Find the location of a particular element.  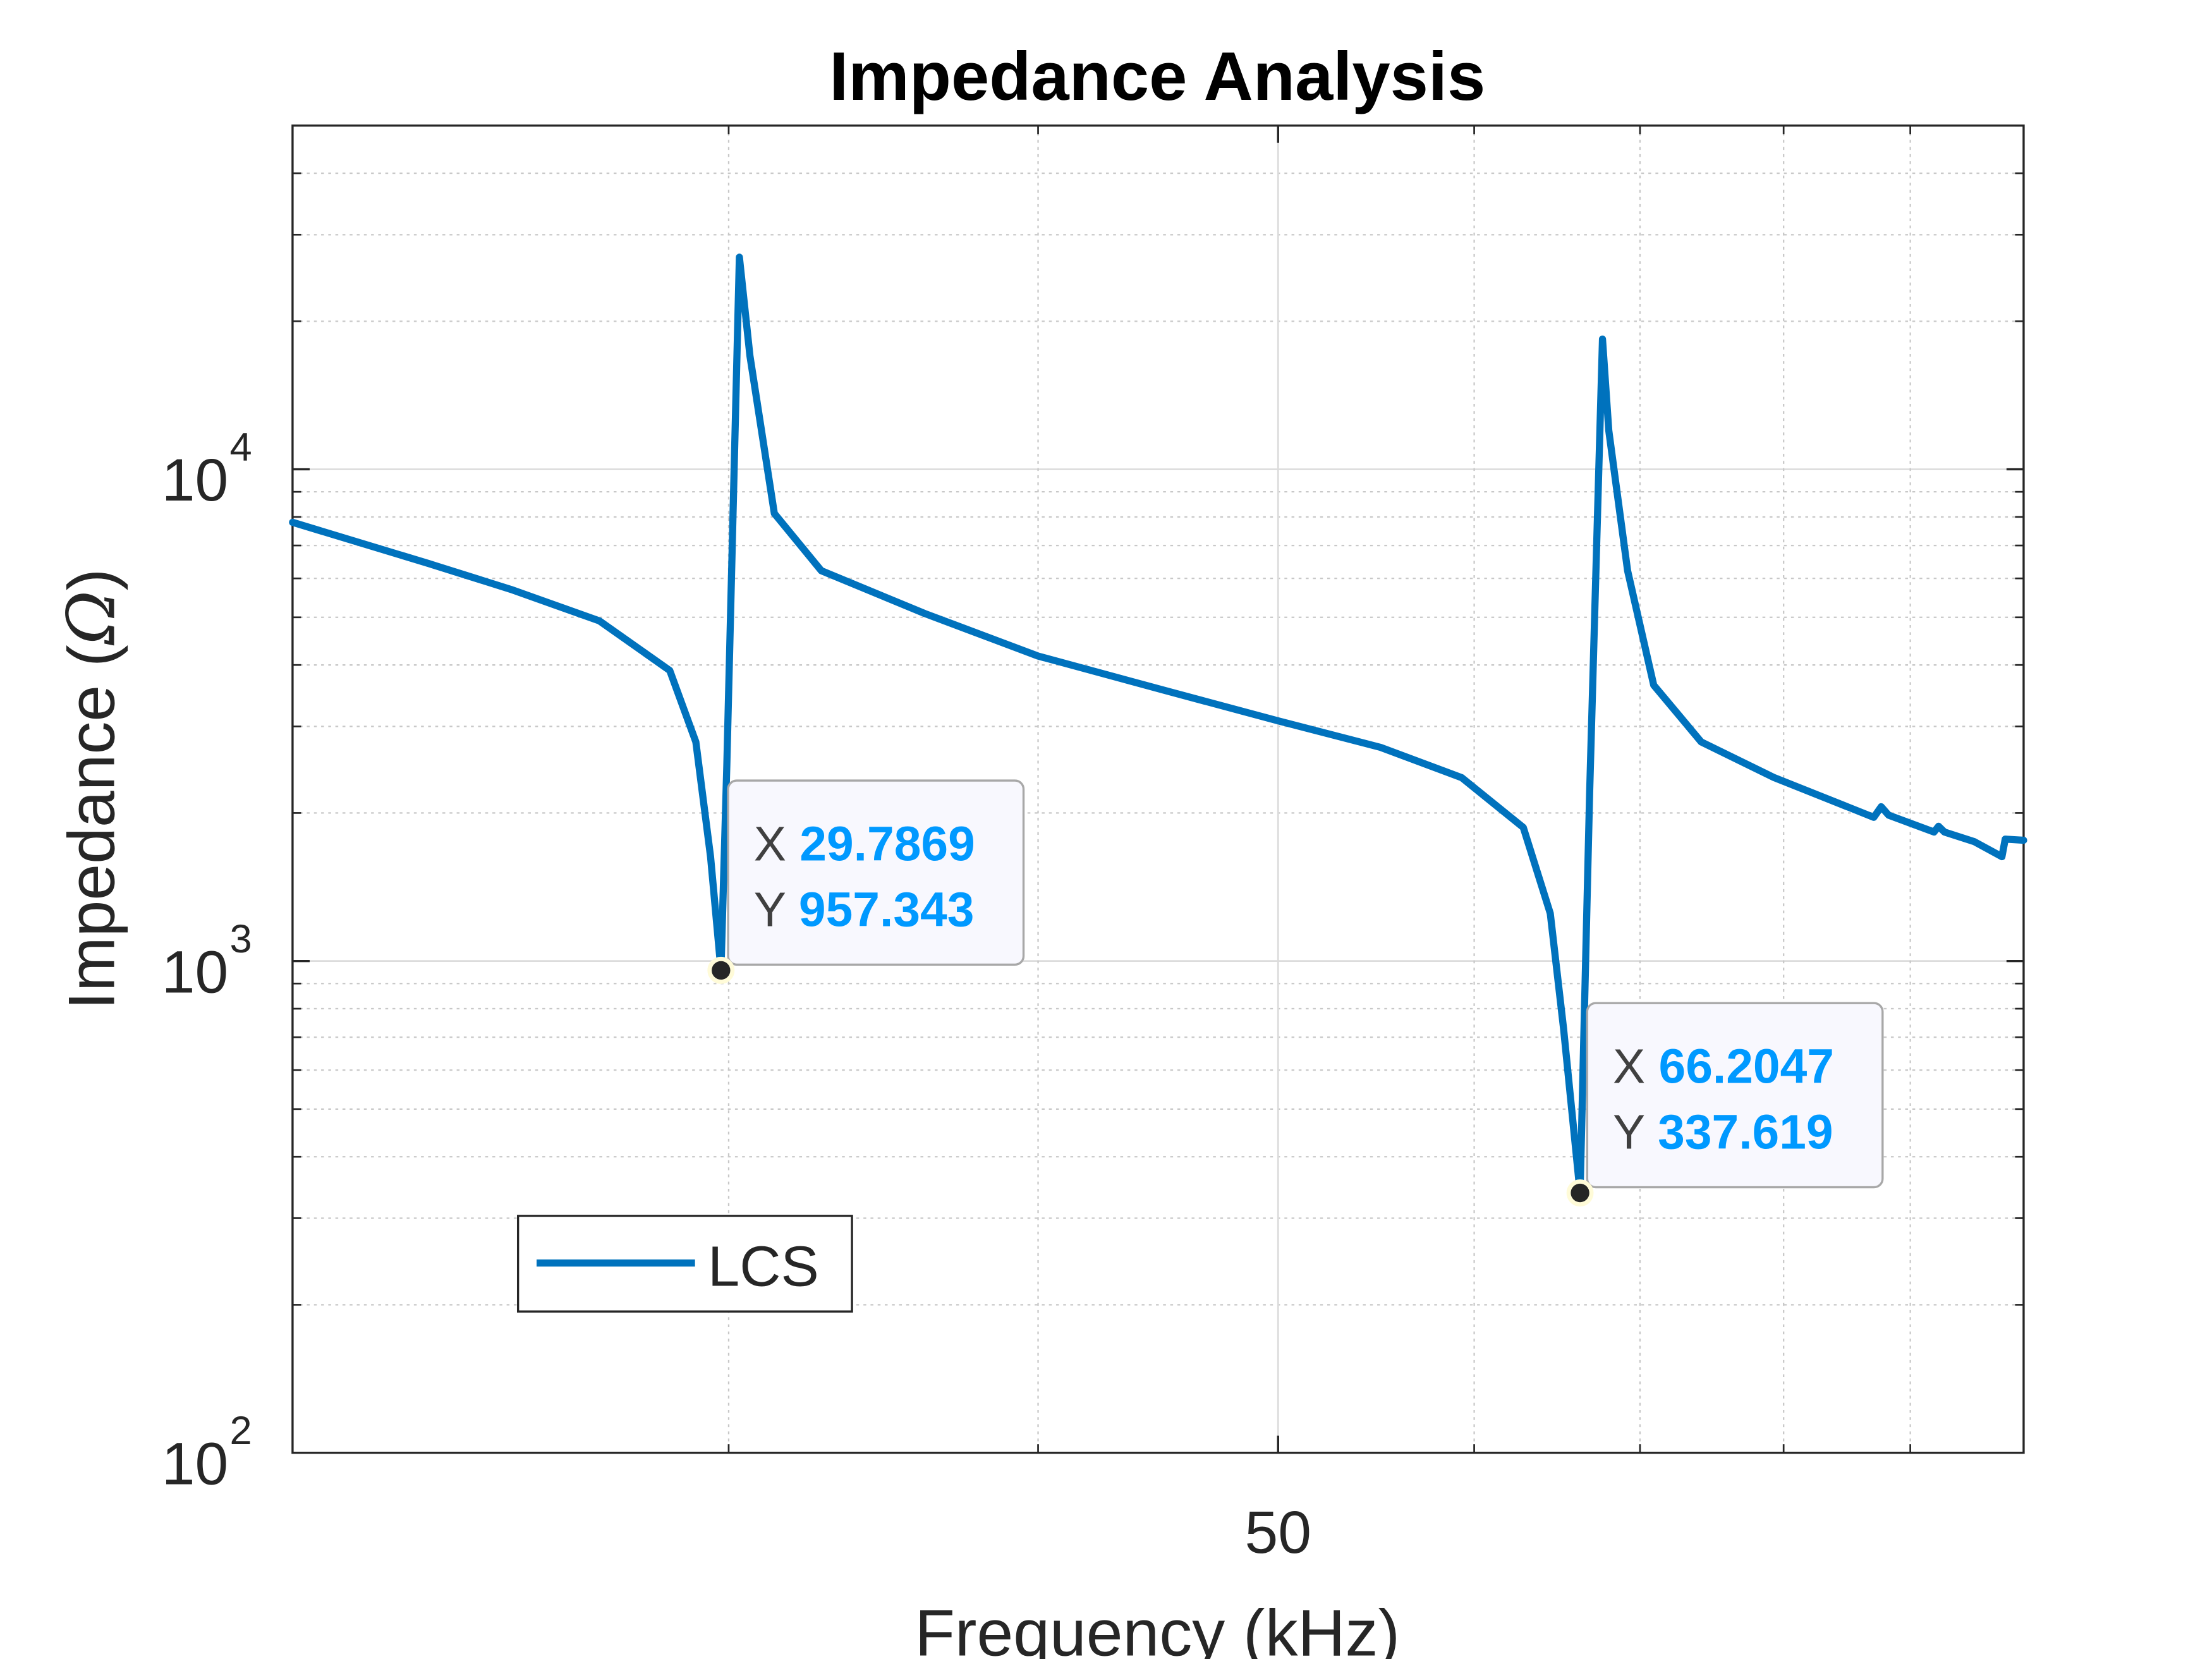

datatip-y-value: 957.343 is located at coordinates (887, 910).